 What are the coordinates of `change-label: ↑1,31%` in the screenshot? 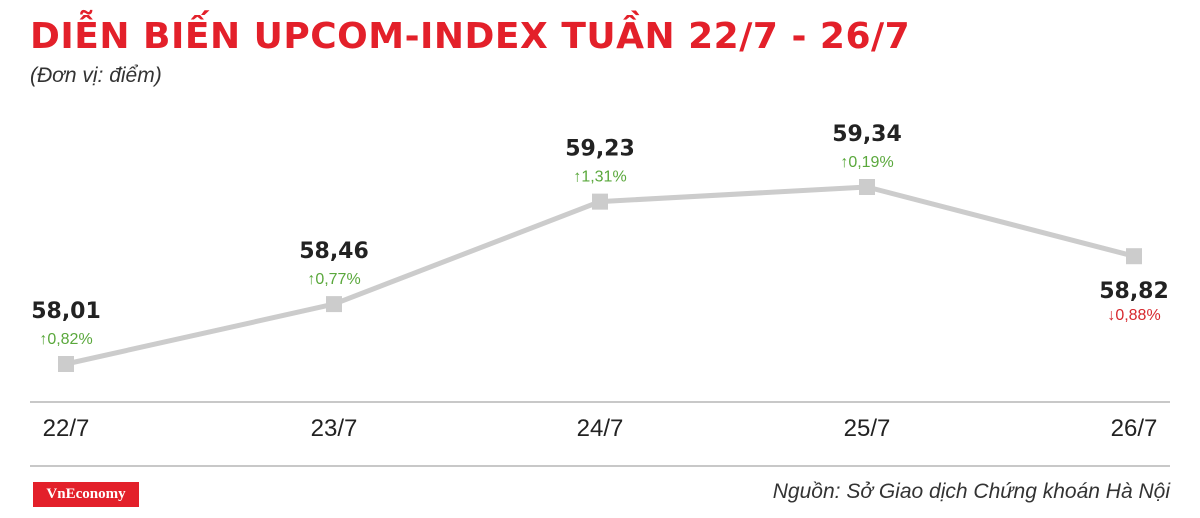 It's located at (599, 177).